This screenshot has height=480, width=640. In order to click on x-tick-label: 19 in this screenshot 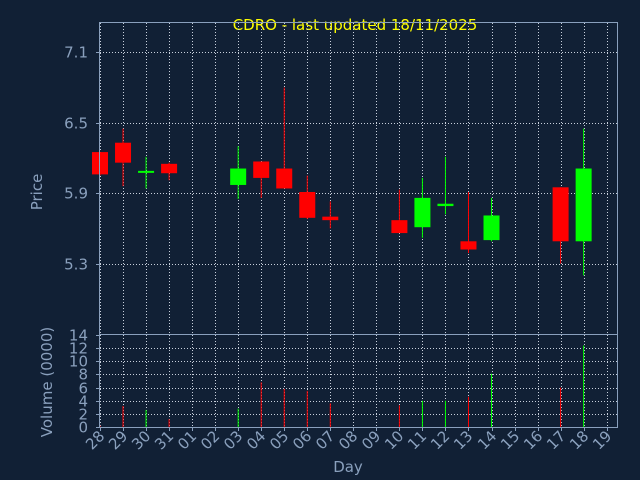, I will do `click(602, 440)`.